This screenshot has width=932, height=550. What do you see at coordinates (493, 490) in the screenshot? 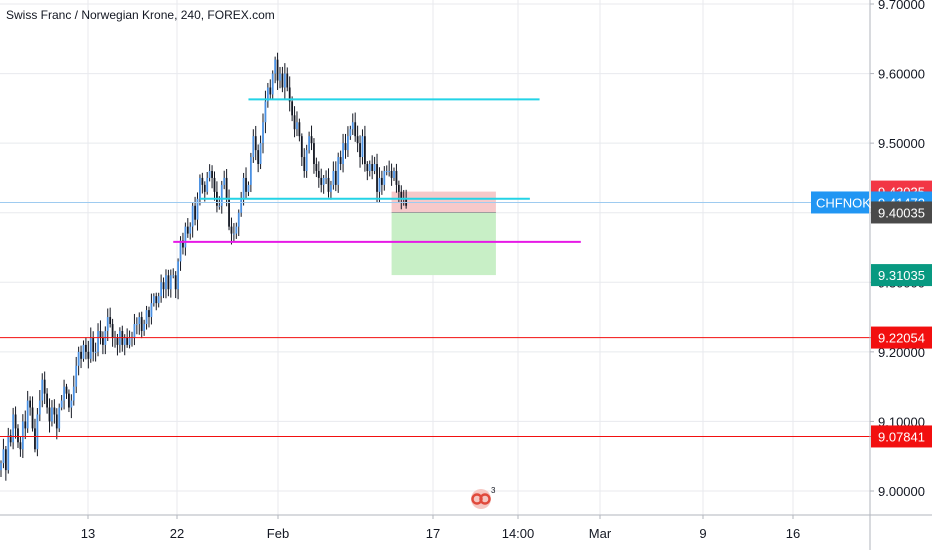
I see `logo-superscript: 3` at bounding box center [493, 490].